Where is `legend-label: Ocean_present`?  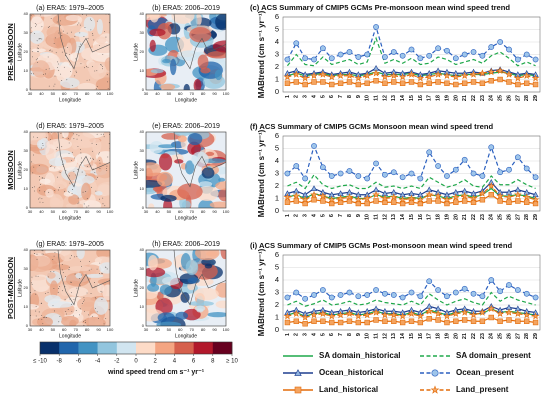
legend-label: Ocean_present is located at coordinates (485, 372).